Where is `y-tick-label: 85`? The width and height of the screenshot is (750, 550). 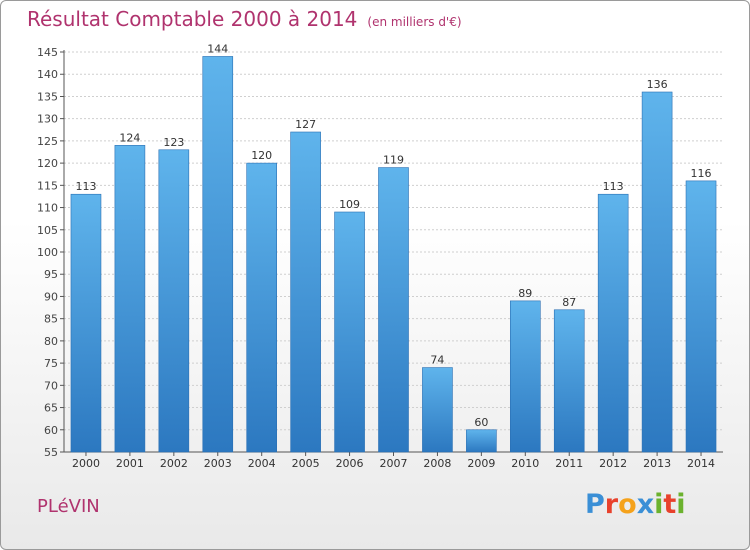
y-tick-label: 85 is located at coordinates (51, 319).